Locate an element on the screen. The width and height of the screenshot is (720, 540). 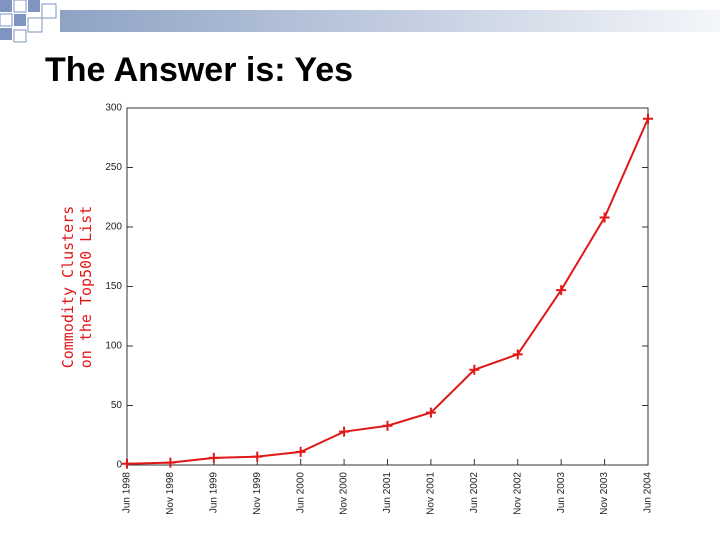
x-tick-label: Nov 1999 is located at coordinates (257, 493).